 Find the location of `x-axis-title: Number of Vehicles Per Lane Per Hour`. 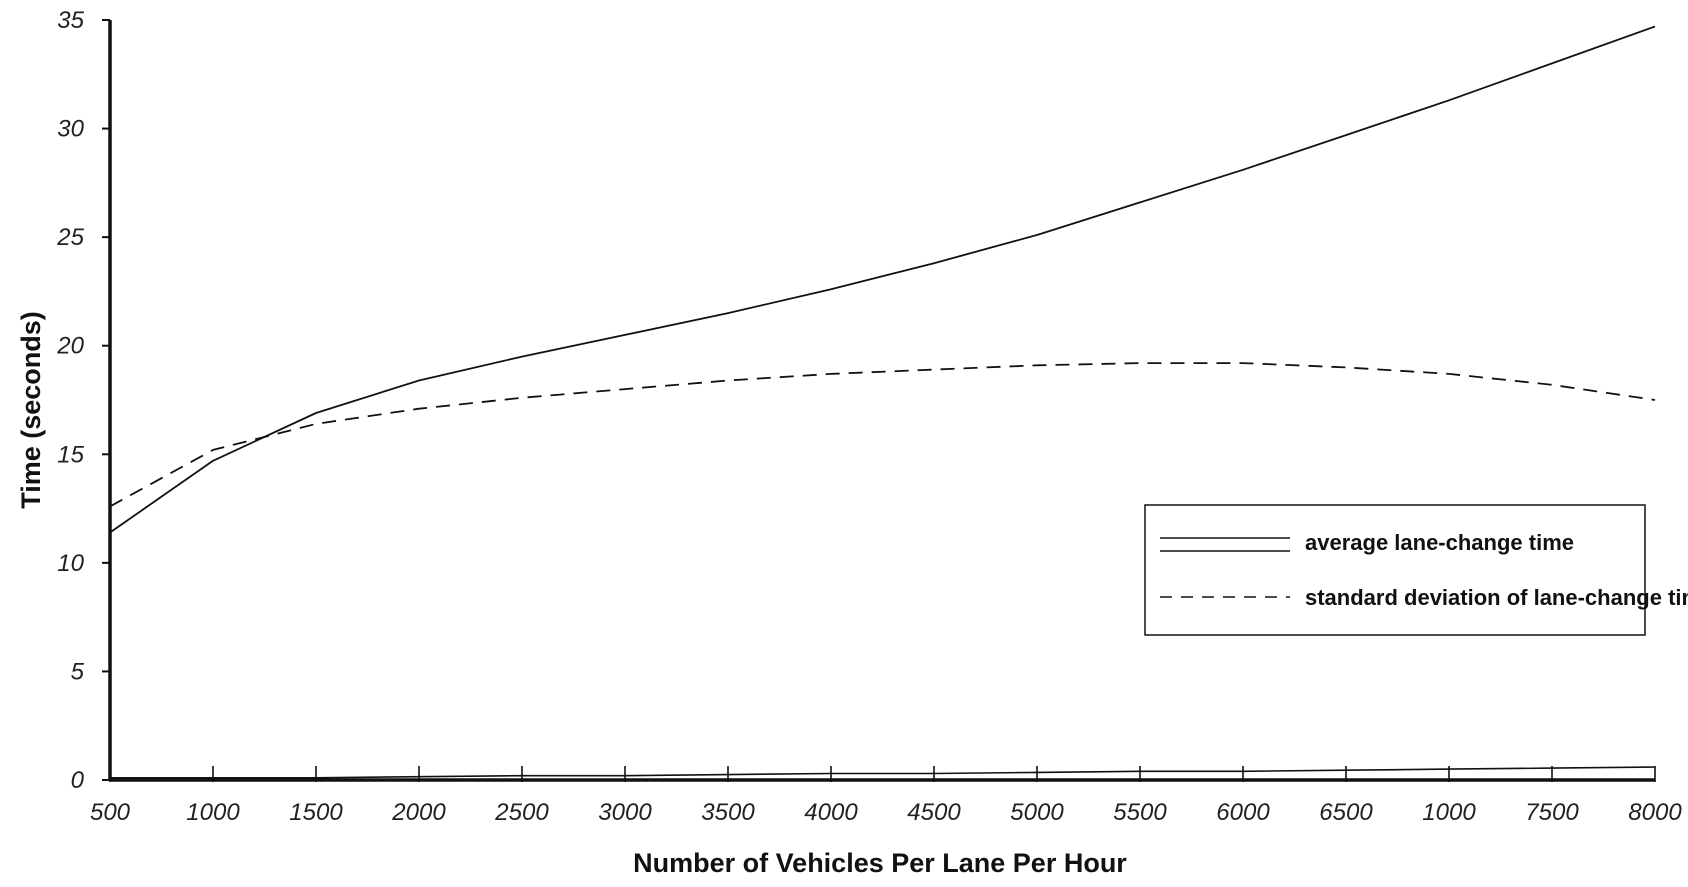

x-axis-title: Number of Vehicles Per Lane Per Hour is located at coordinates (880, 863).